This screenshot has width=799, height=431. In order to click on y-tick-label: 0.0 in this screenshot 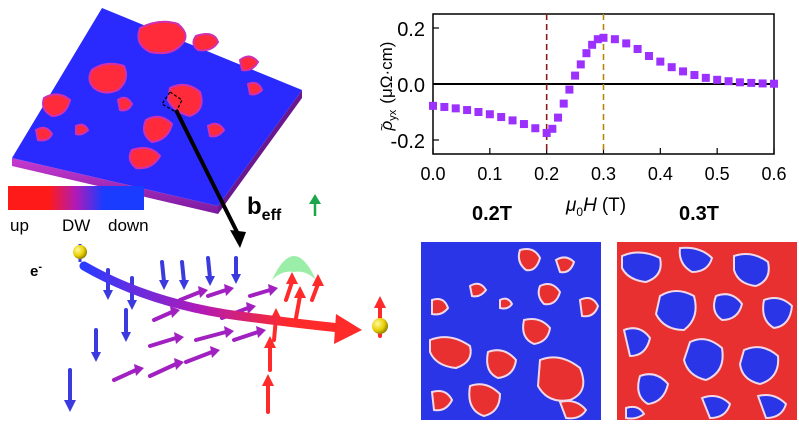, I will do `click(411, 86)`.